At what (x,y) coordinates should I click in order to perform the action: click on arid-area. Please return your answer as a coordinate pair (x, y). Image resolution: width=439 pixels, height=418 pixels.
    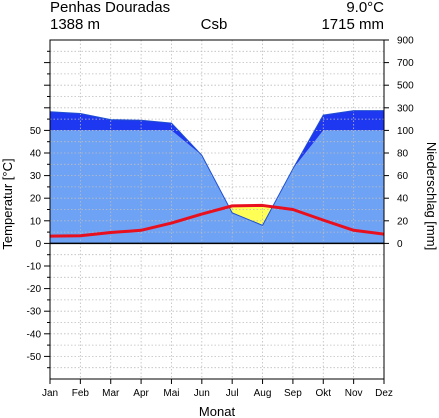
    Looking at the image, I should click on (247, 215).